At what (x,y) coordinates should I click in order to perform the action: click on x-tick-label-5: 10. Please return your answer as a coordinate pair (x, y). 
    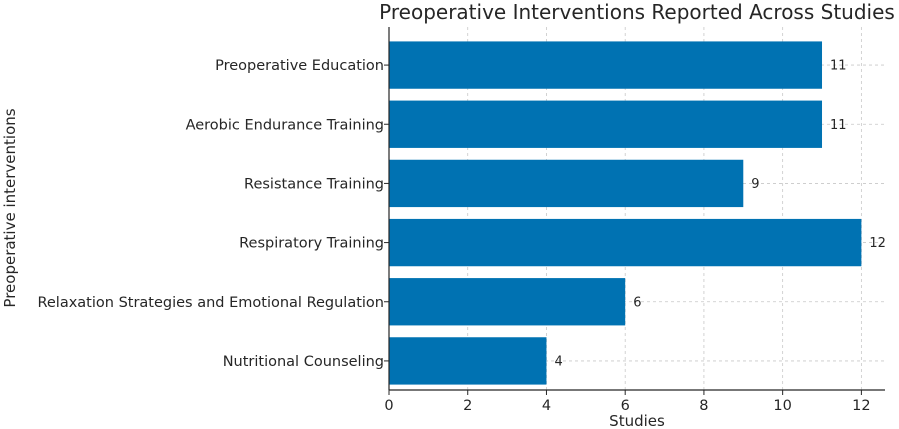
    Looking at the image, I should click on (782, 406).